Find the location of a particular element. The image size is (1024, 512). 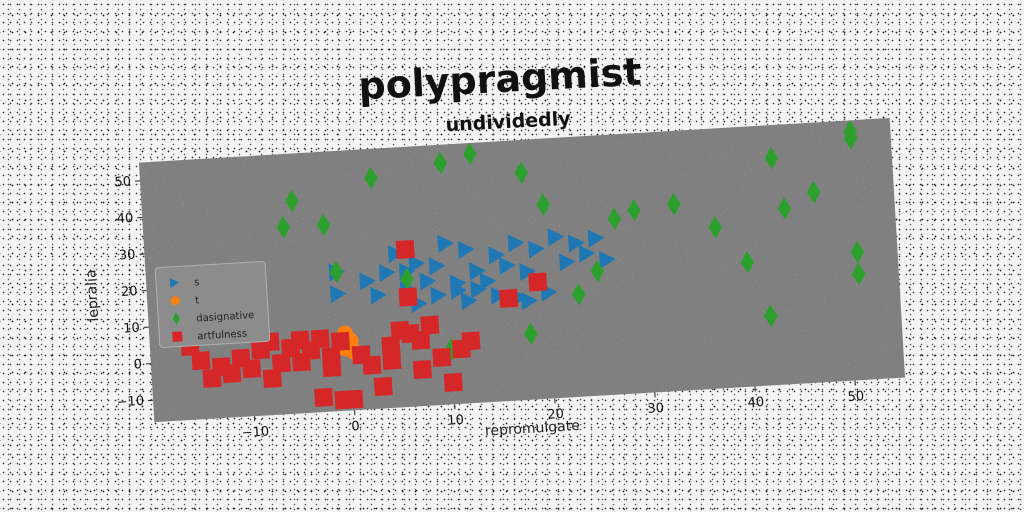

legend-label-artfulness: artfulness is located at coordinates (222, 335).